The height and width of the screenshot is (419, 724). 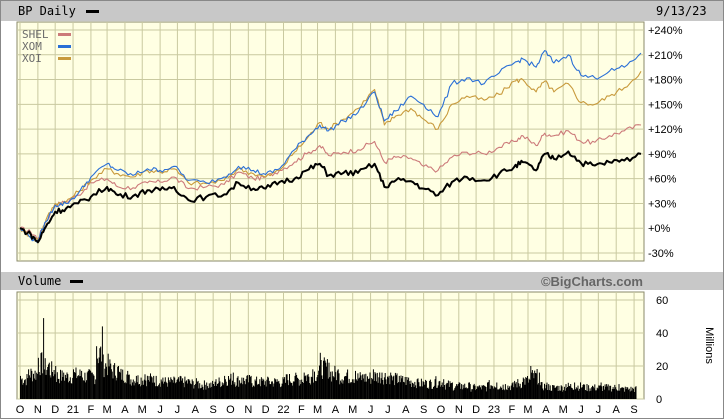 I want to click on x-tick-label: N, so click(x=248, y=410).